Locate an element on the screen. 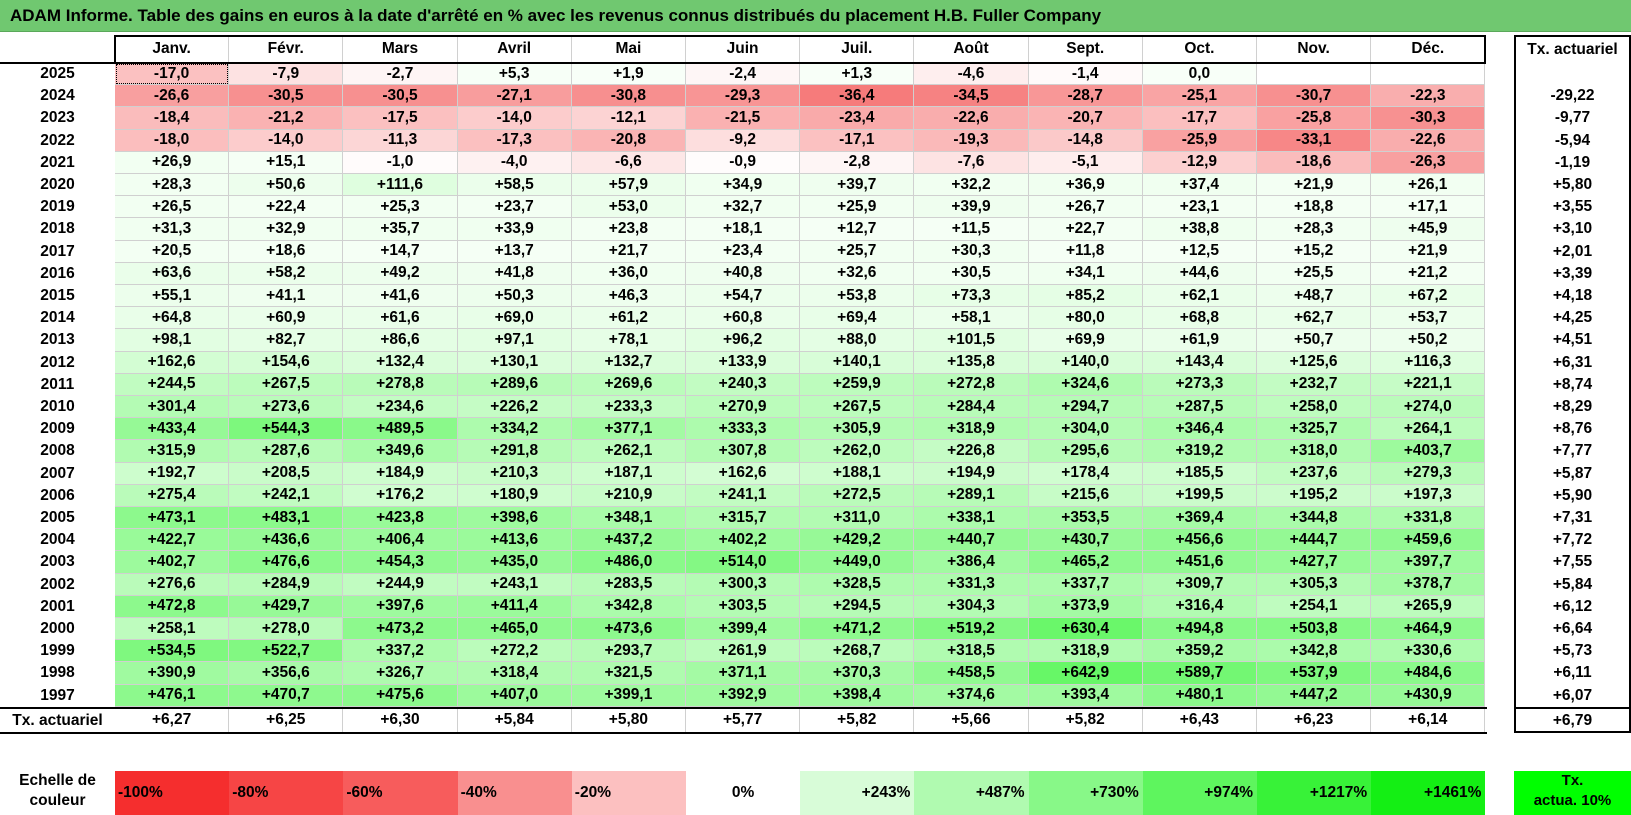  gain-cell: +15,2 is located at coordinates (1314, 251).